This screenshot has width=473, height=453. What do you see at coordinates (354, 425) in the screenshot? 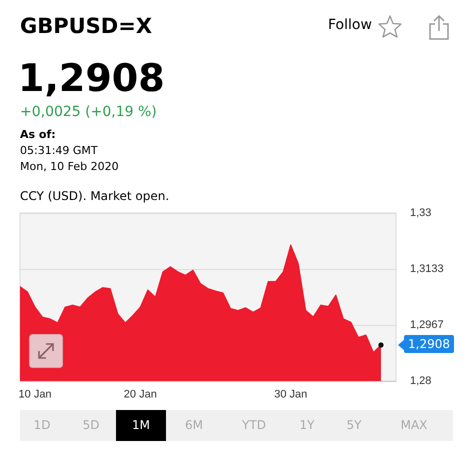
I see `text: 5Y` at bounding box center [354, 425].